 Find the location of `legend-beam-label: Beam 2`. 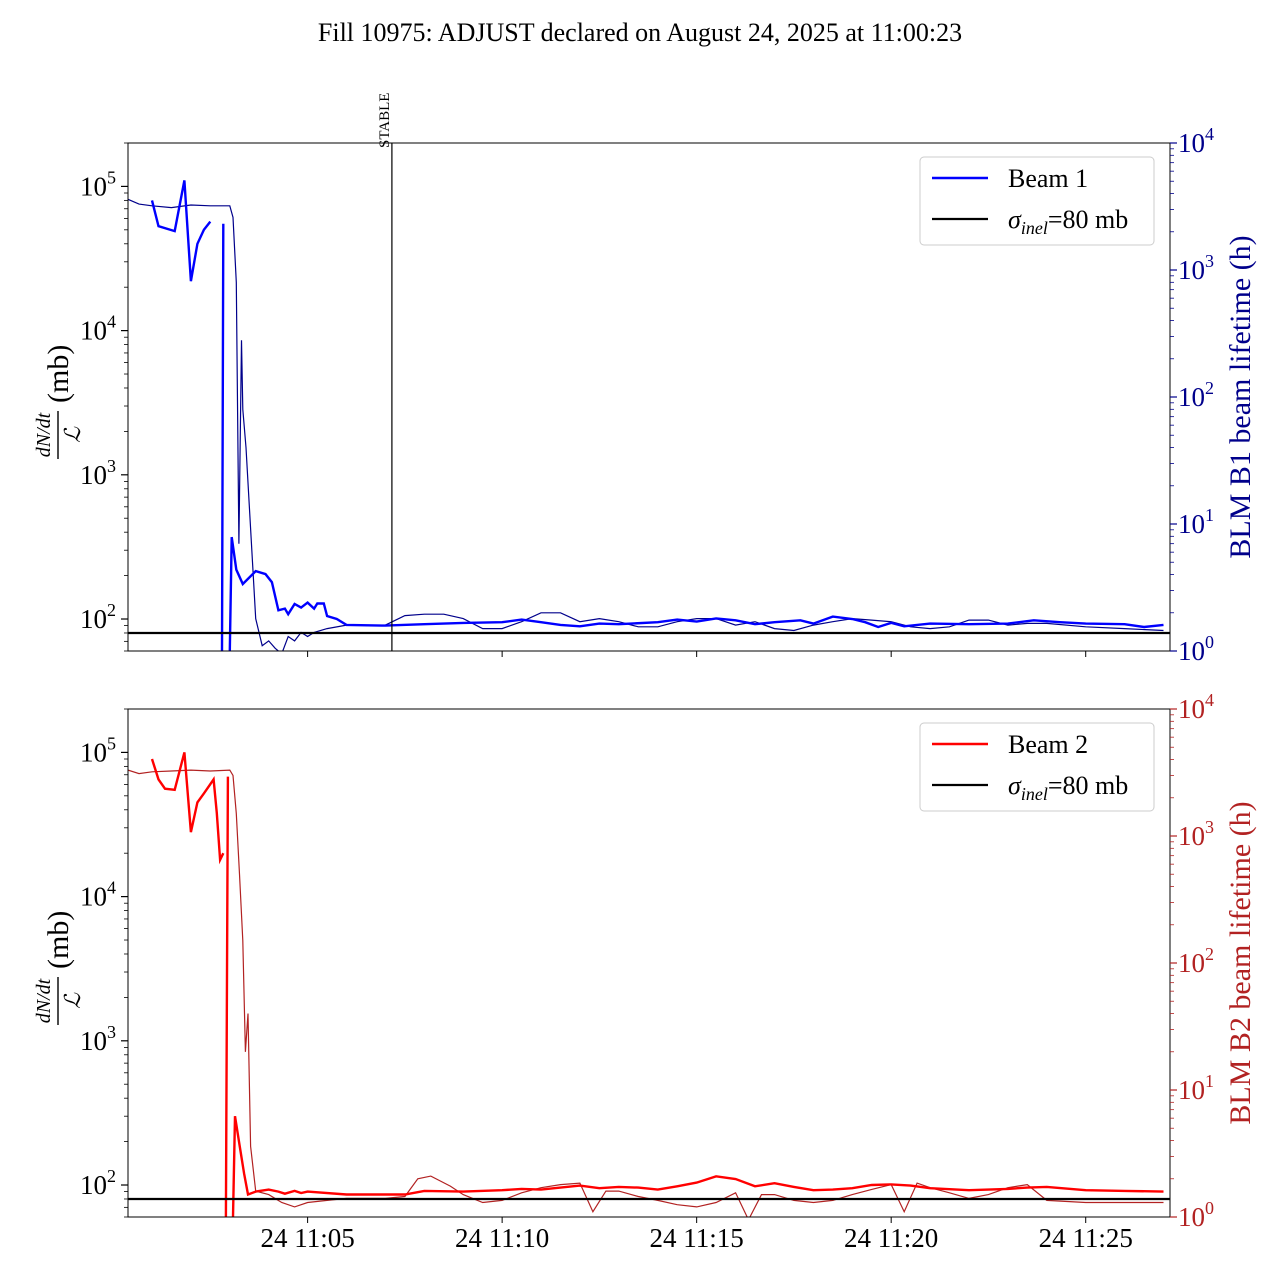

legend-beam-label: Beam 2 is located at coordinates (1048, 744).